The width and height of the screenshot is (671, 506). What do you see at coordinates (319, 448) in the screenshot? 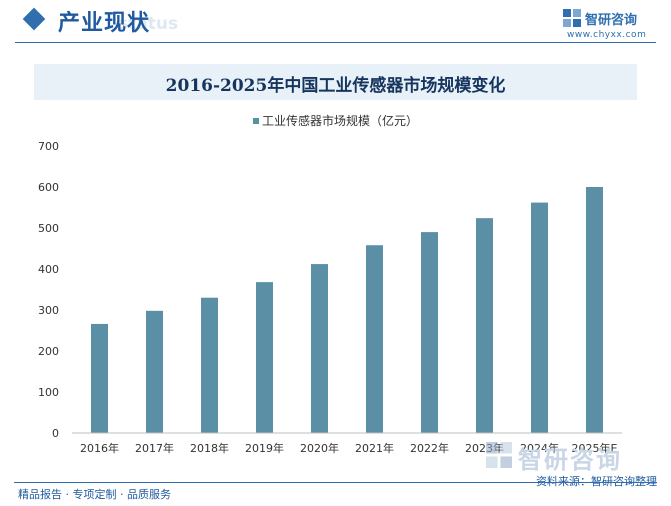
I see `x-tick-label: 2020年` at bounding box center [319, 448].